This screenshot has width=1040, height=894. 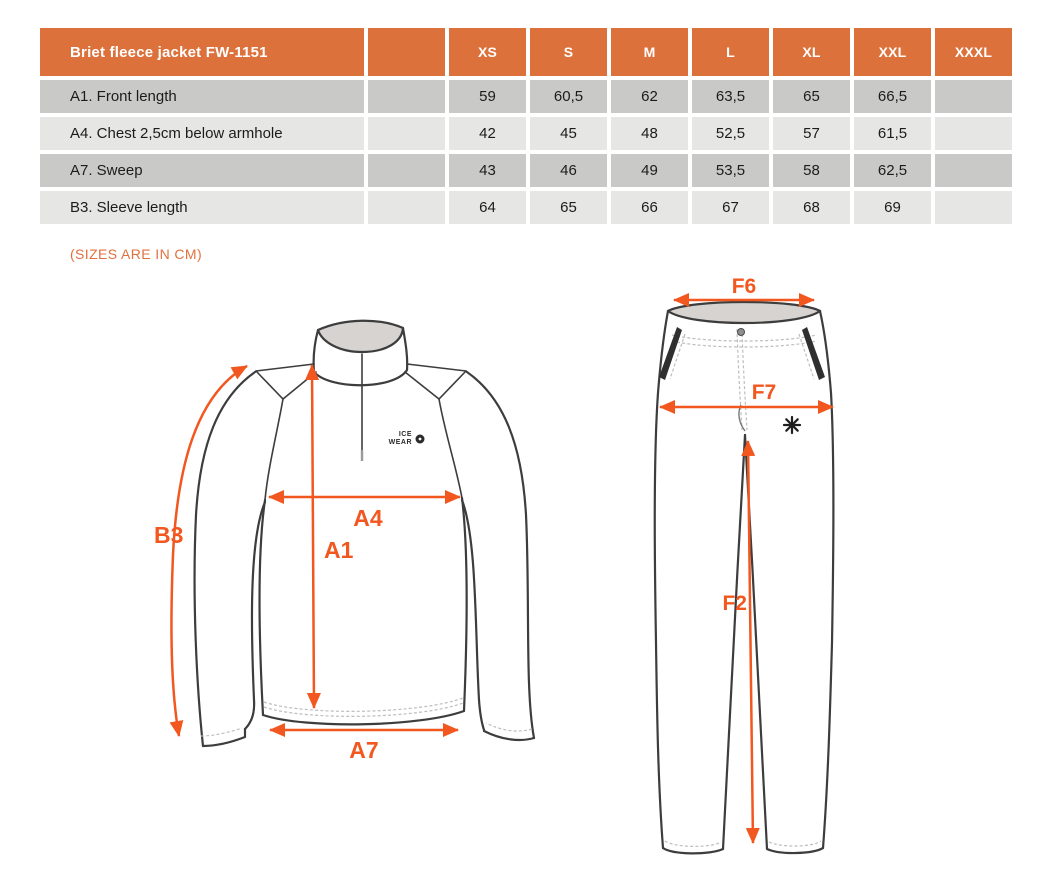 I want to click on size-cell: 53,5, so click(x=730, y=170).